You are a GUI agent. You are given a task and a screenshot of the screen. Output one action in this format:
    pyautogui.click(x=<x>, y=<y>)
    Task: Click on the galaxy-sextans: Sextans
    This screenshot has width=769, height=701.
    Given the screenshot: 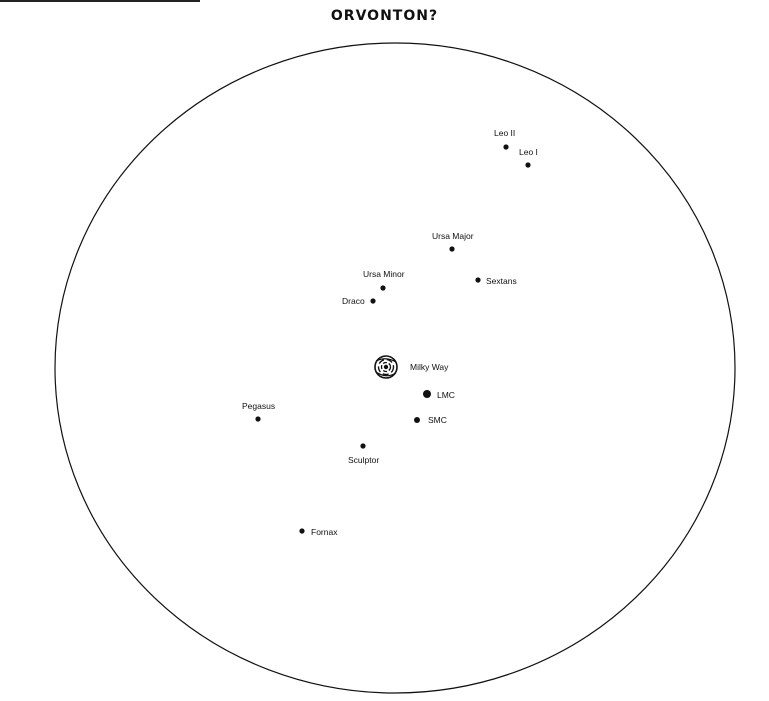 What is the action you would take?
    pyautogui.click(x=496, y=281)
    